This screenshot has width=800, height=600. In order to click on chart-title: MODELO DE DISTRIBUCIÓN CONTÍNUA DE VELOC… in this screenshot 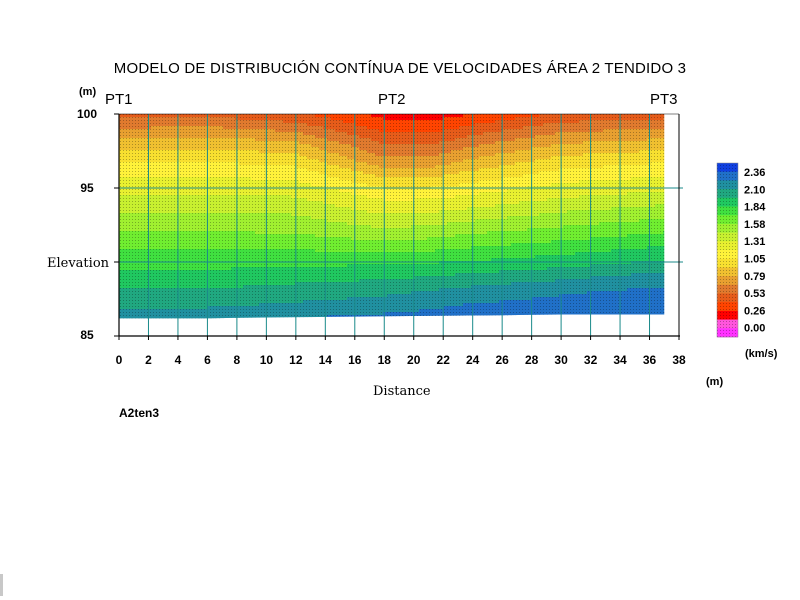, I will do `click(400, 68)`.